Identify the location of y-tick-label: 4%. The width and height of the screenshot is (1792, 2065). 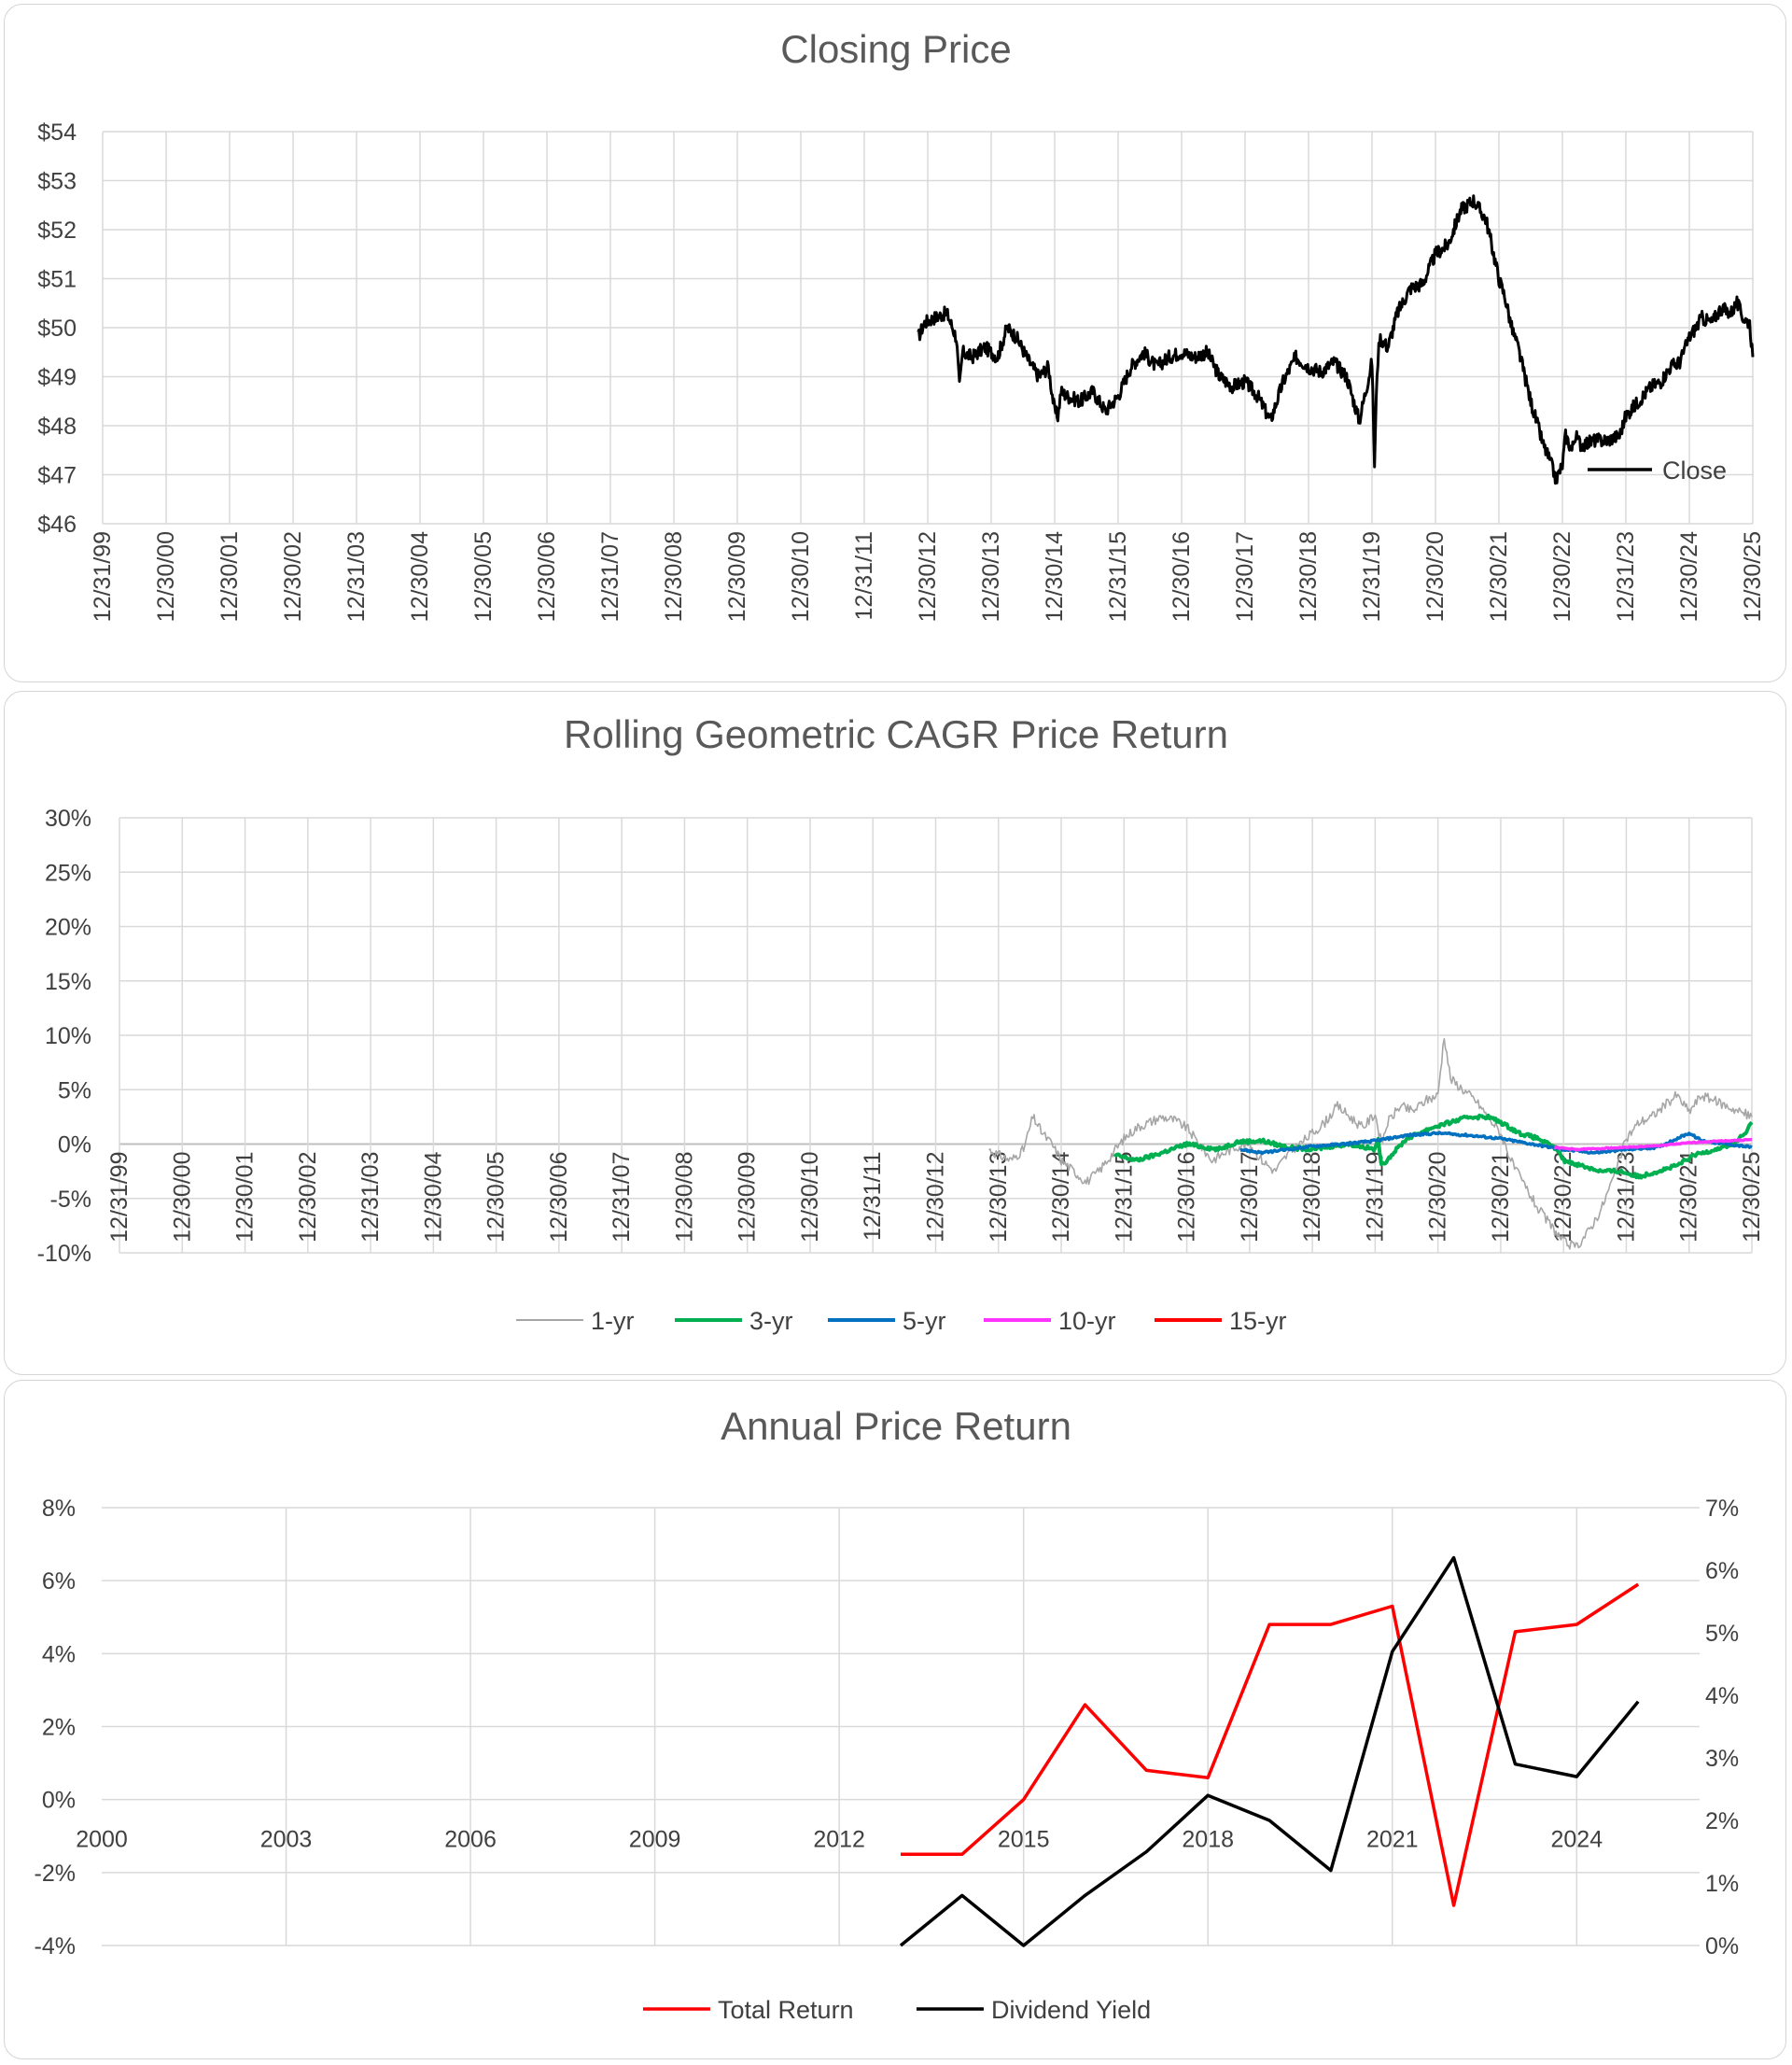
(59, 1654).